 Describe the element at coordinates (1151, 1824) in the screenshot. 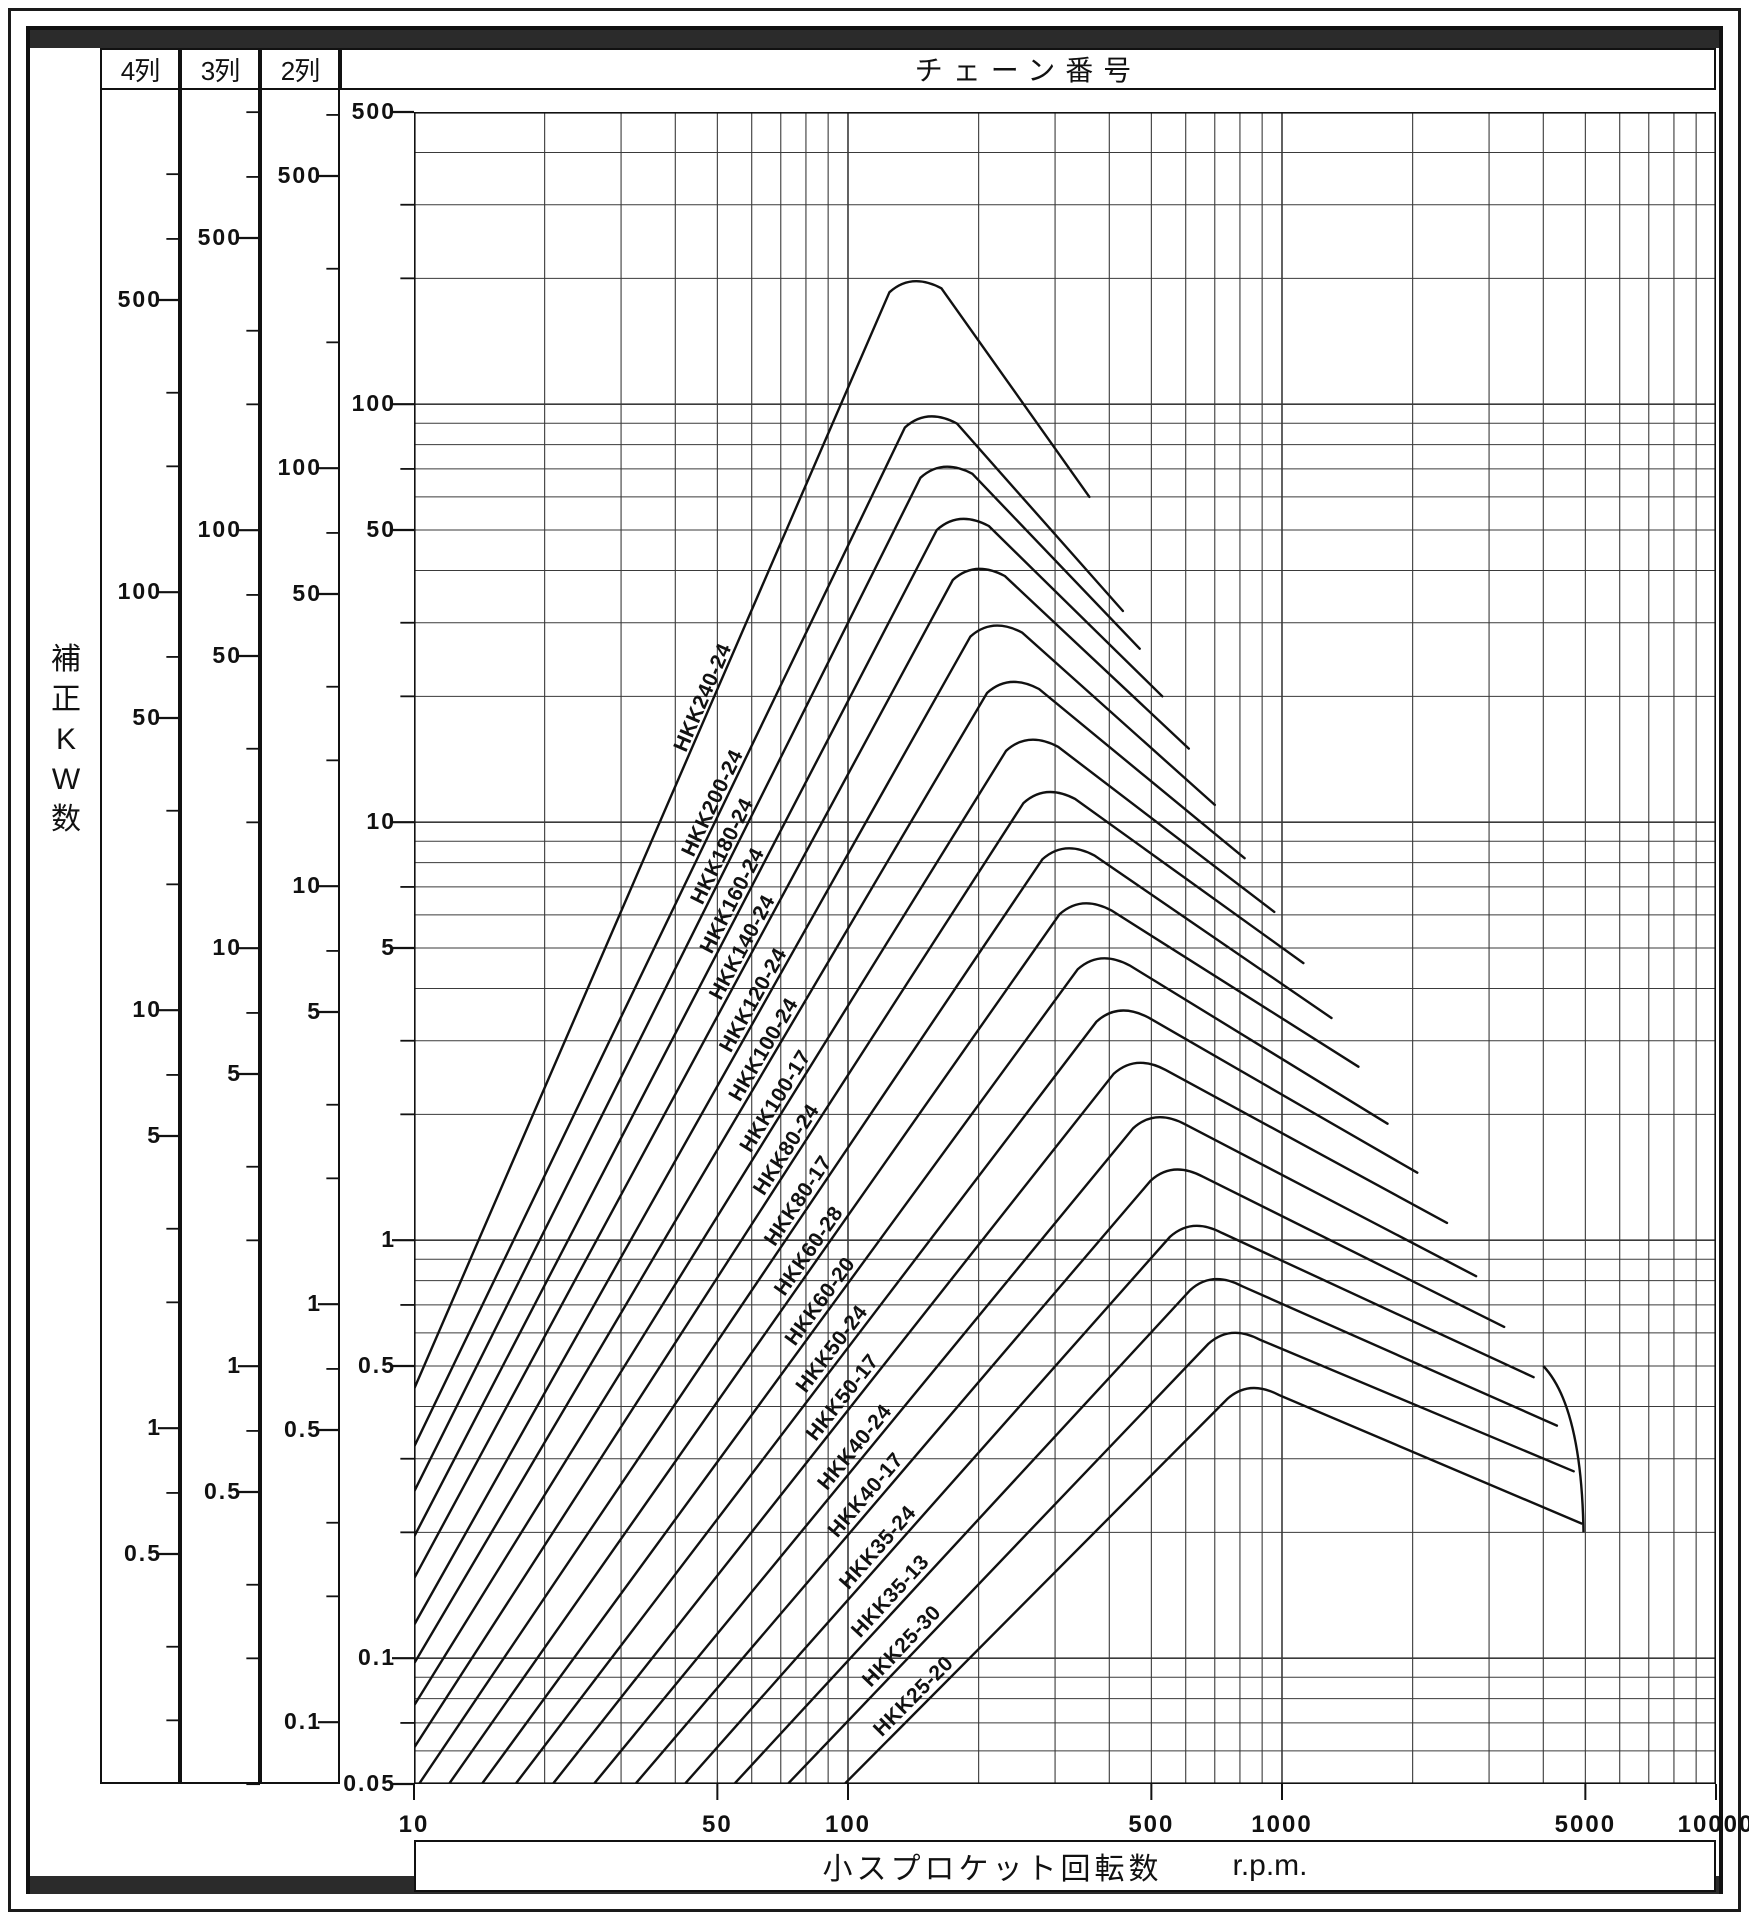

I see `x-tick-label: 500` at that location.